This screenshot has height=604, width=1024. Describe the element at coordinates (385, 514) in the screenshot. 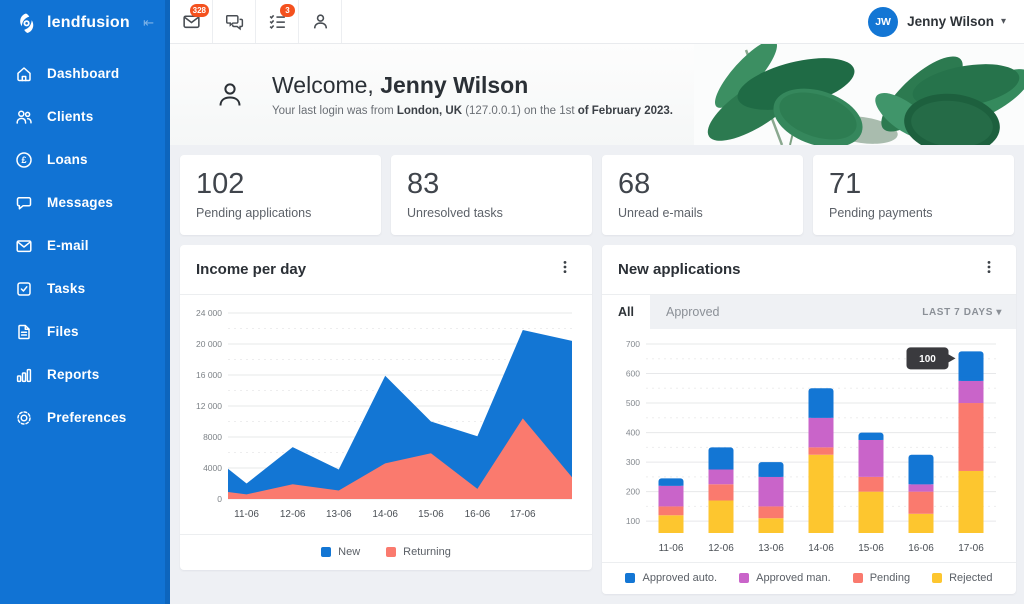

I see `svg-text: 14-06` at that location.